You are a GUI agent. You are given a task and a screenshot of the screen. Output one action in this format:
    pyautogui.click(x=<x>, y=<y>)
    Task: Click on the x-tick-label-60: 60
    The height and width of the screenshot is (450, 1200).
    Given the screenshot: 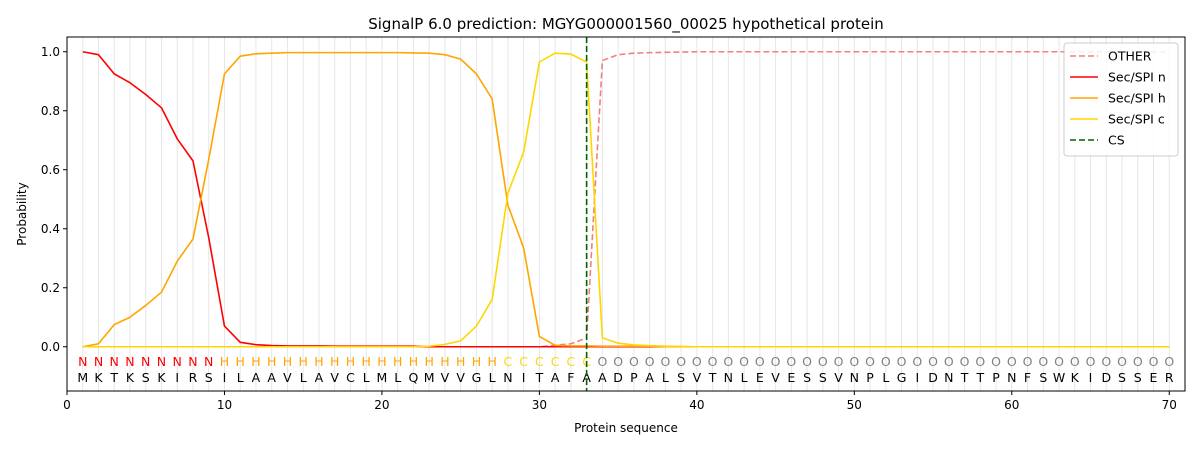 What is the action you would take?
    pyautogui.click(x=1011, y=405)
    